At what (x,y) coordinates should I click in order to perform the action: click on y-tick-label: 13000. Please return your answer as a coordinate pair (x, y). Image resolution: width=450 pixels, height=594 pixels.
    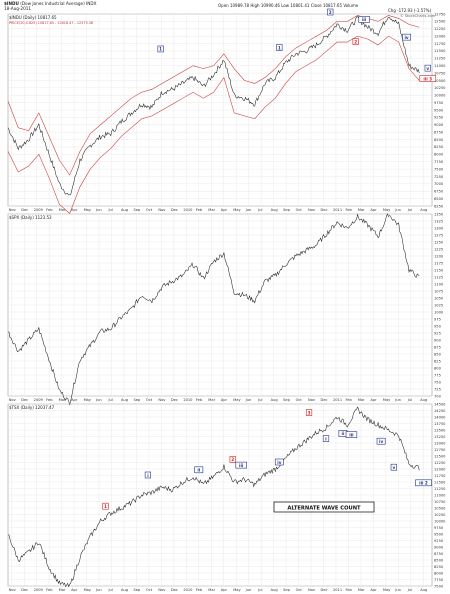
    Looking at the image, I should click on (440, 443).